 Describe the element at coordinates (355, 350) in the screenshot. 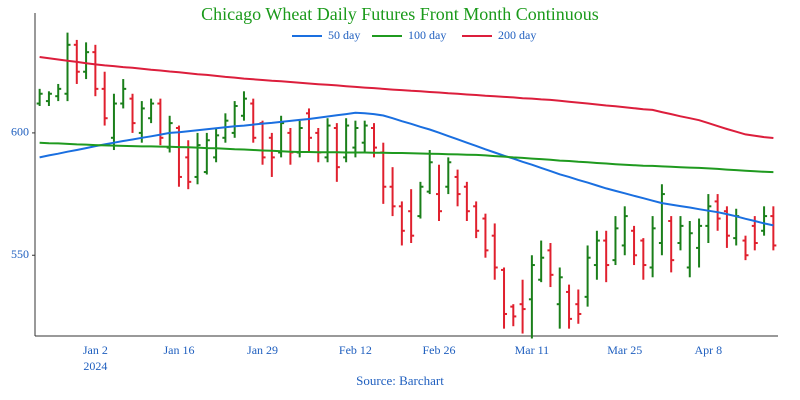

I see `x-tick-label: Feb 12` at that location.